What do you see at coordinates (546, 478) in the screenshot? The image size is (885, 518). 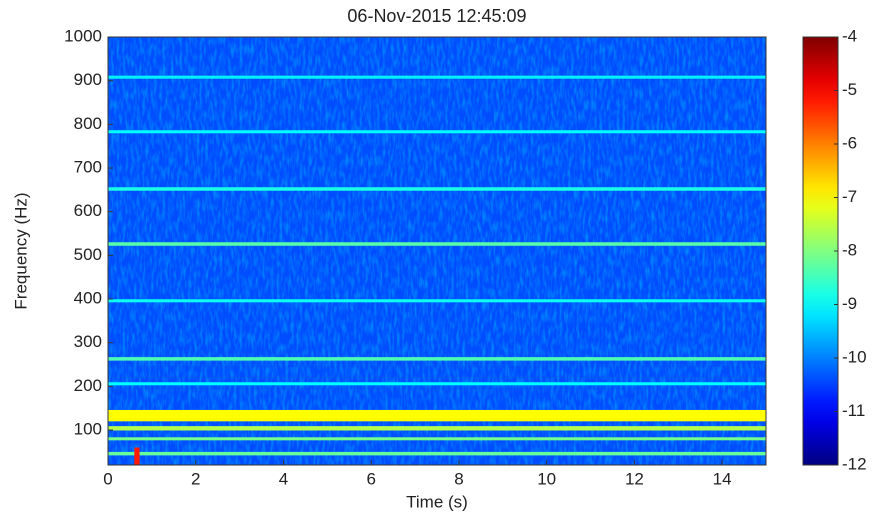 I see `x-tick-label: 10` at bounding box center [546, 478].